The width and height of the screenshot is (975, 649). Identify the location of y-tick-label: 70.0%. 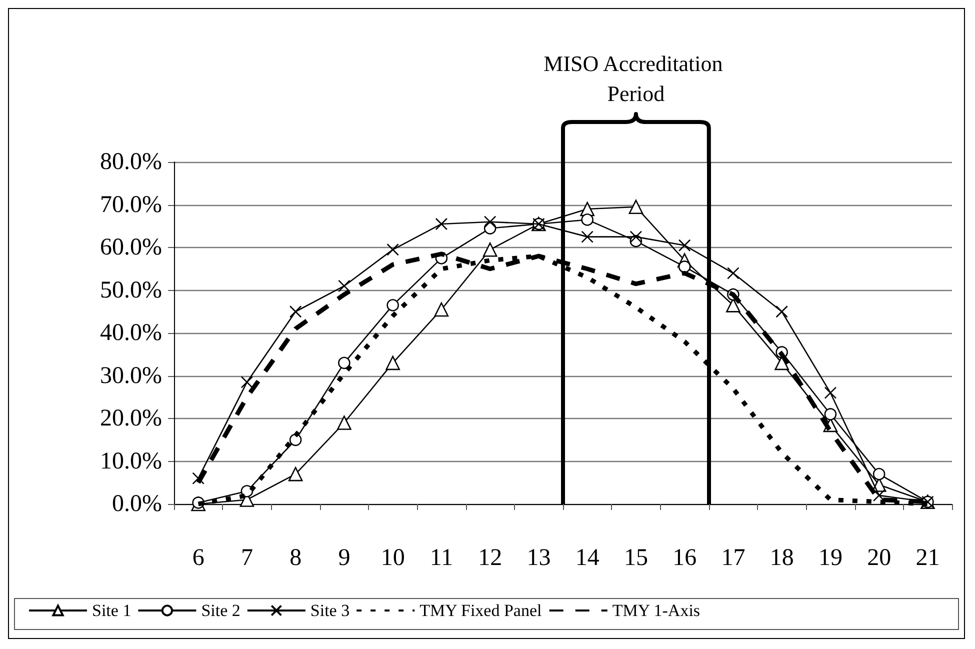
(131, 205).